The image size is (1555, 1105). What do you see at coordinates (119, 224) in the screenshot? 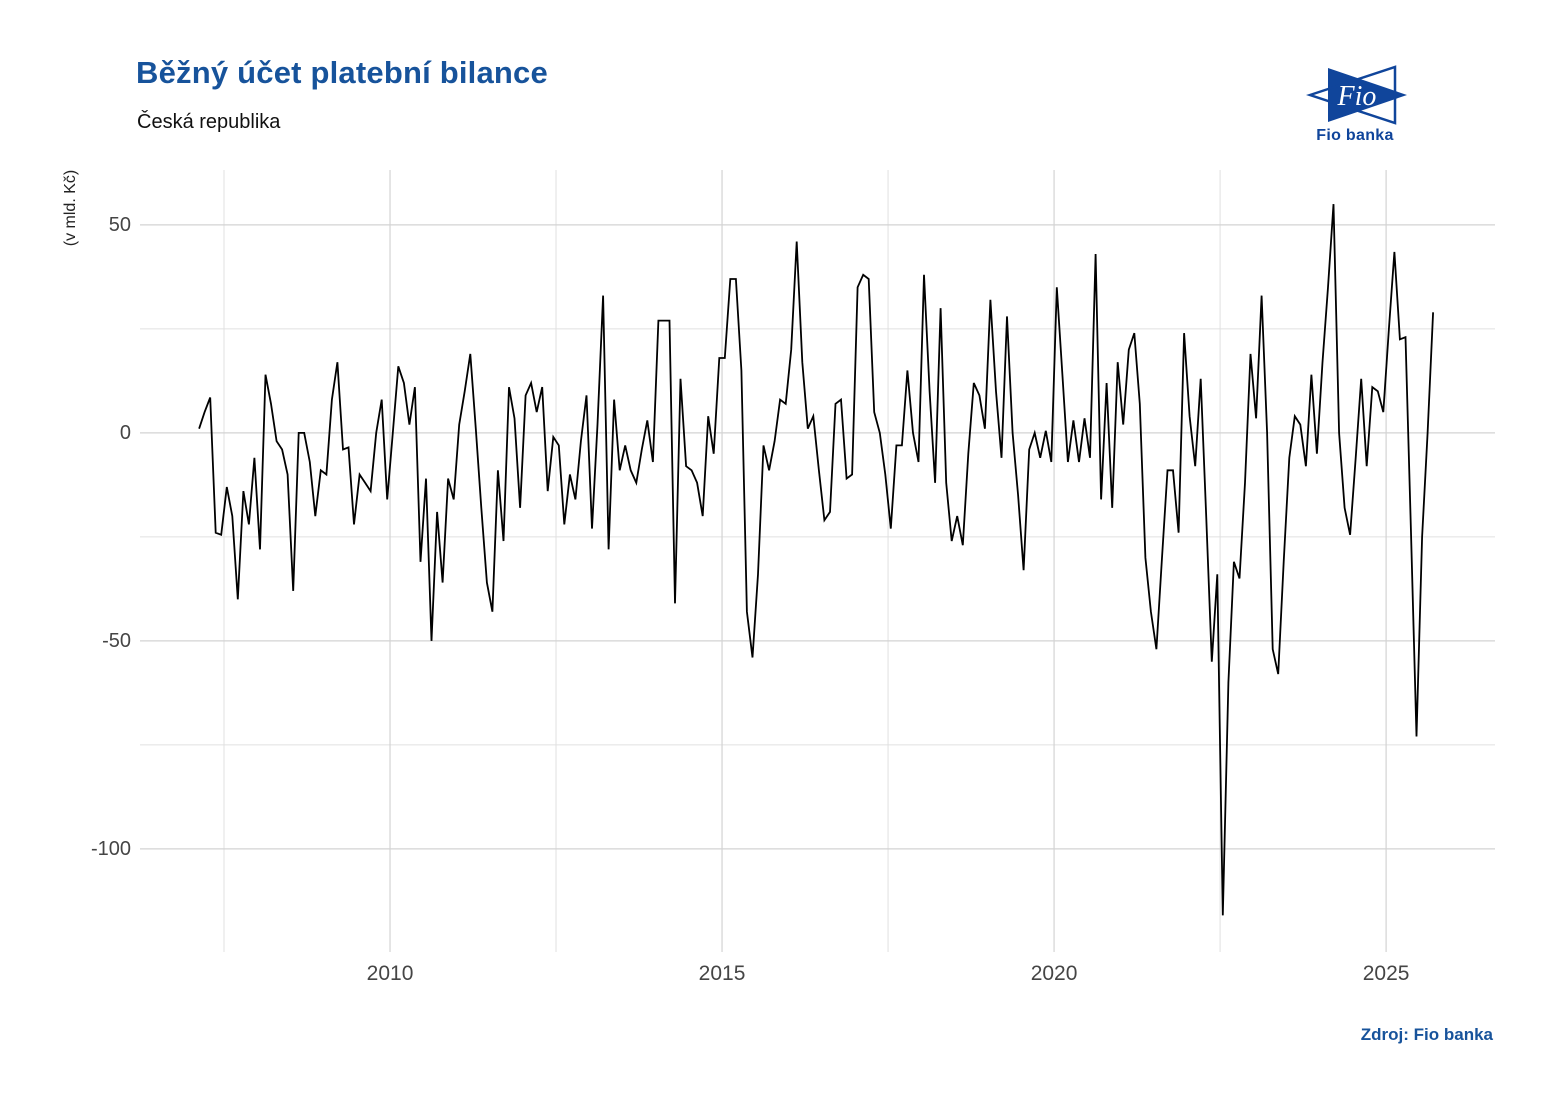
I see `y-tick-label: 50` at bounding box center [119, 224].